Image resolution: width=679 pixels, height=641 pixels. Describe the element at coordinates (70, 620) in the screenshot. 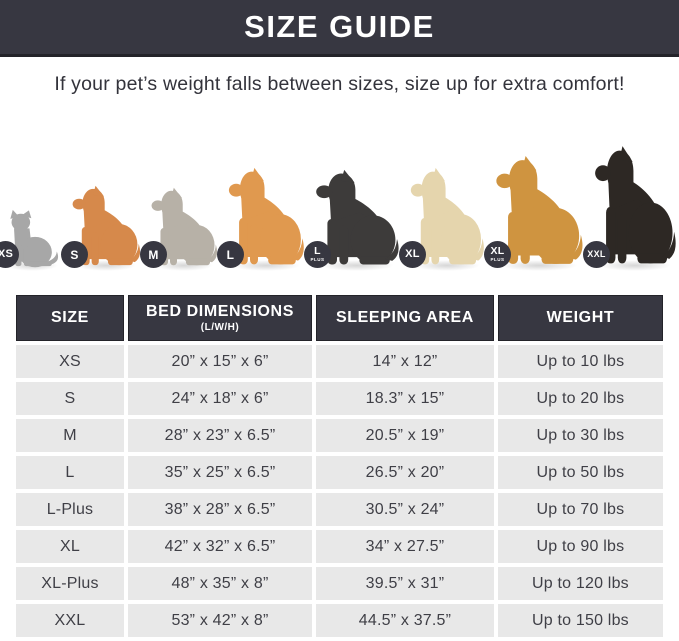

I see `size-cell: XXL` at that location.